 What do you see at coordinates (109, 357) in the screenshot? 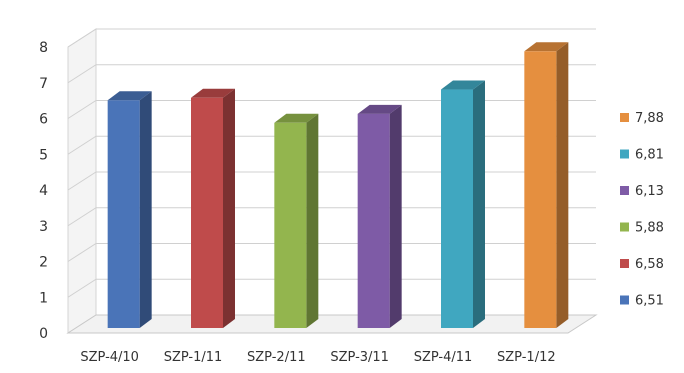
I see `x-tick-label: SZP-4/10` at bounding box center [109, 357].